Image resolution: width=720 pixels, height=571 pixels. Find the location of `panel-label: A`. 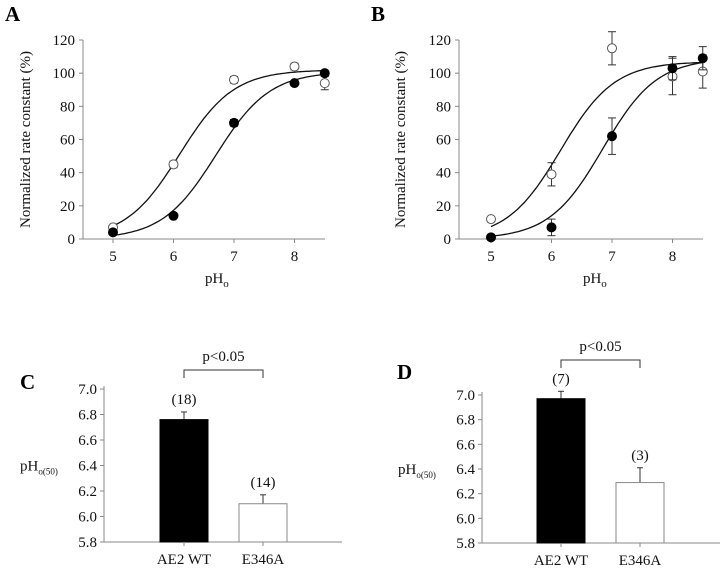

panel-label: A is located at coordinates (13, 14).